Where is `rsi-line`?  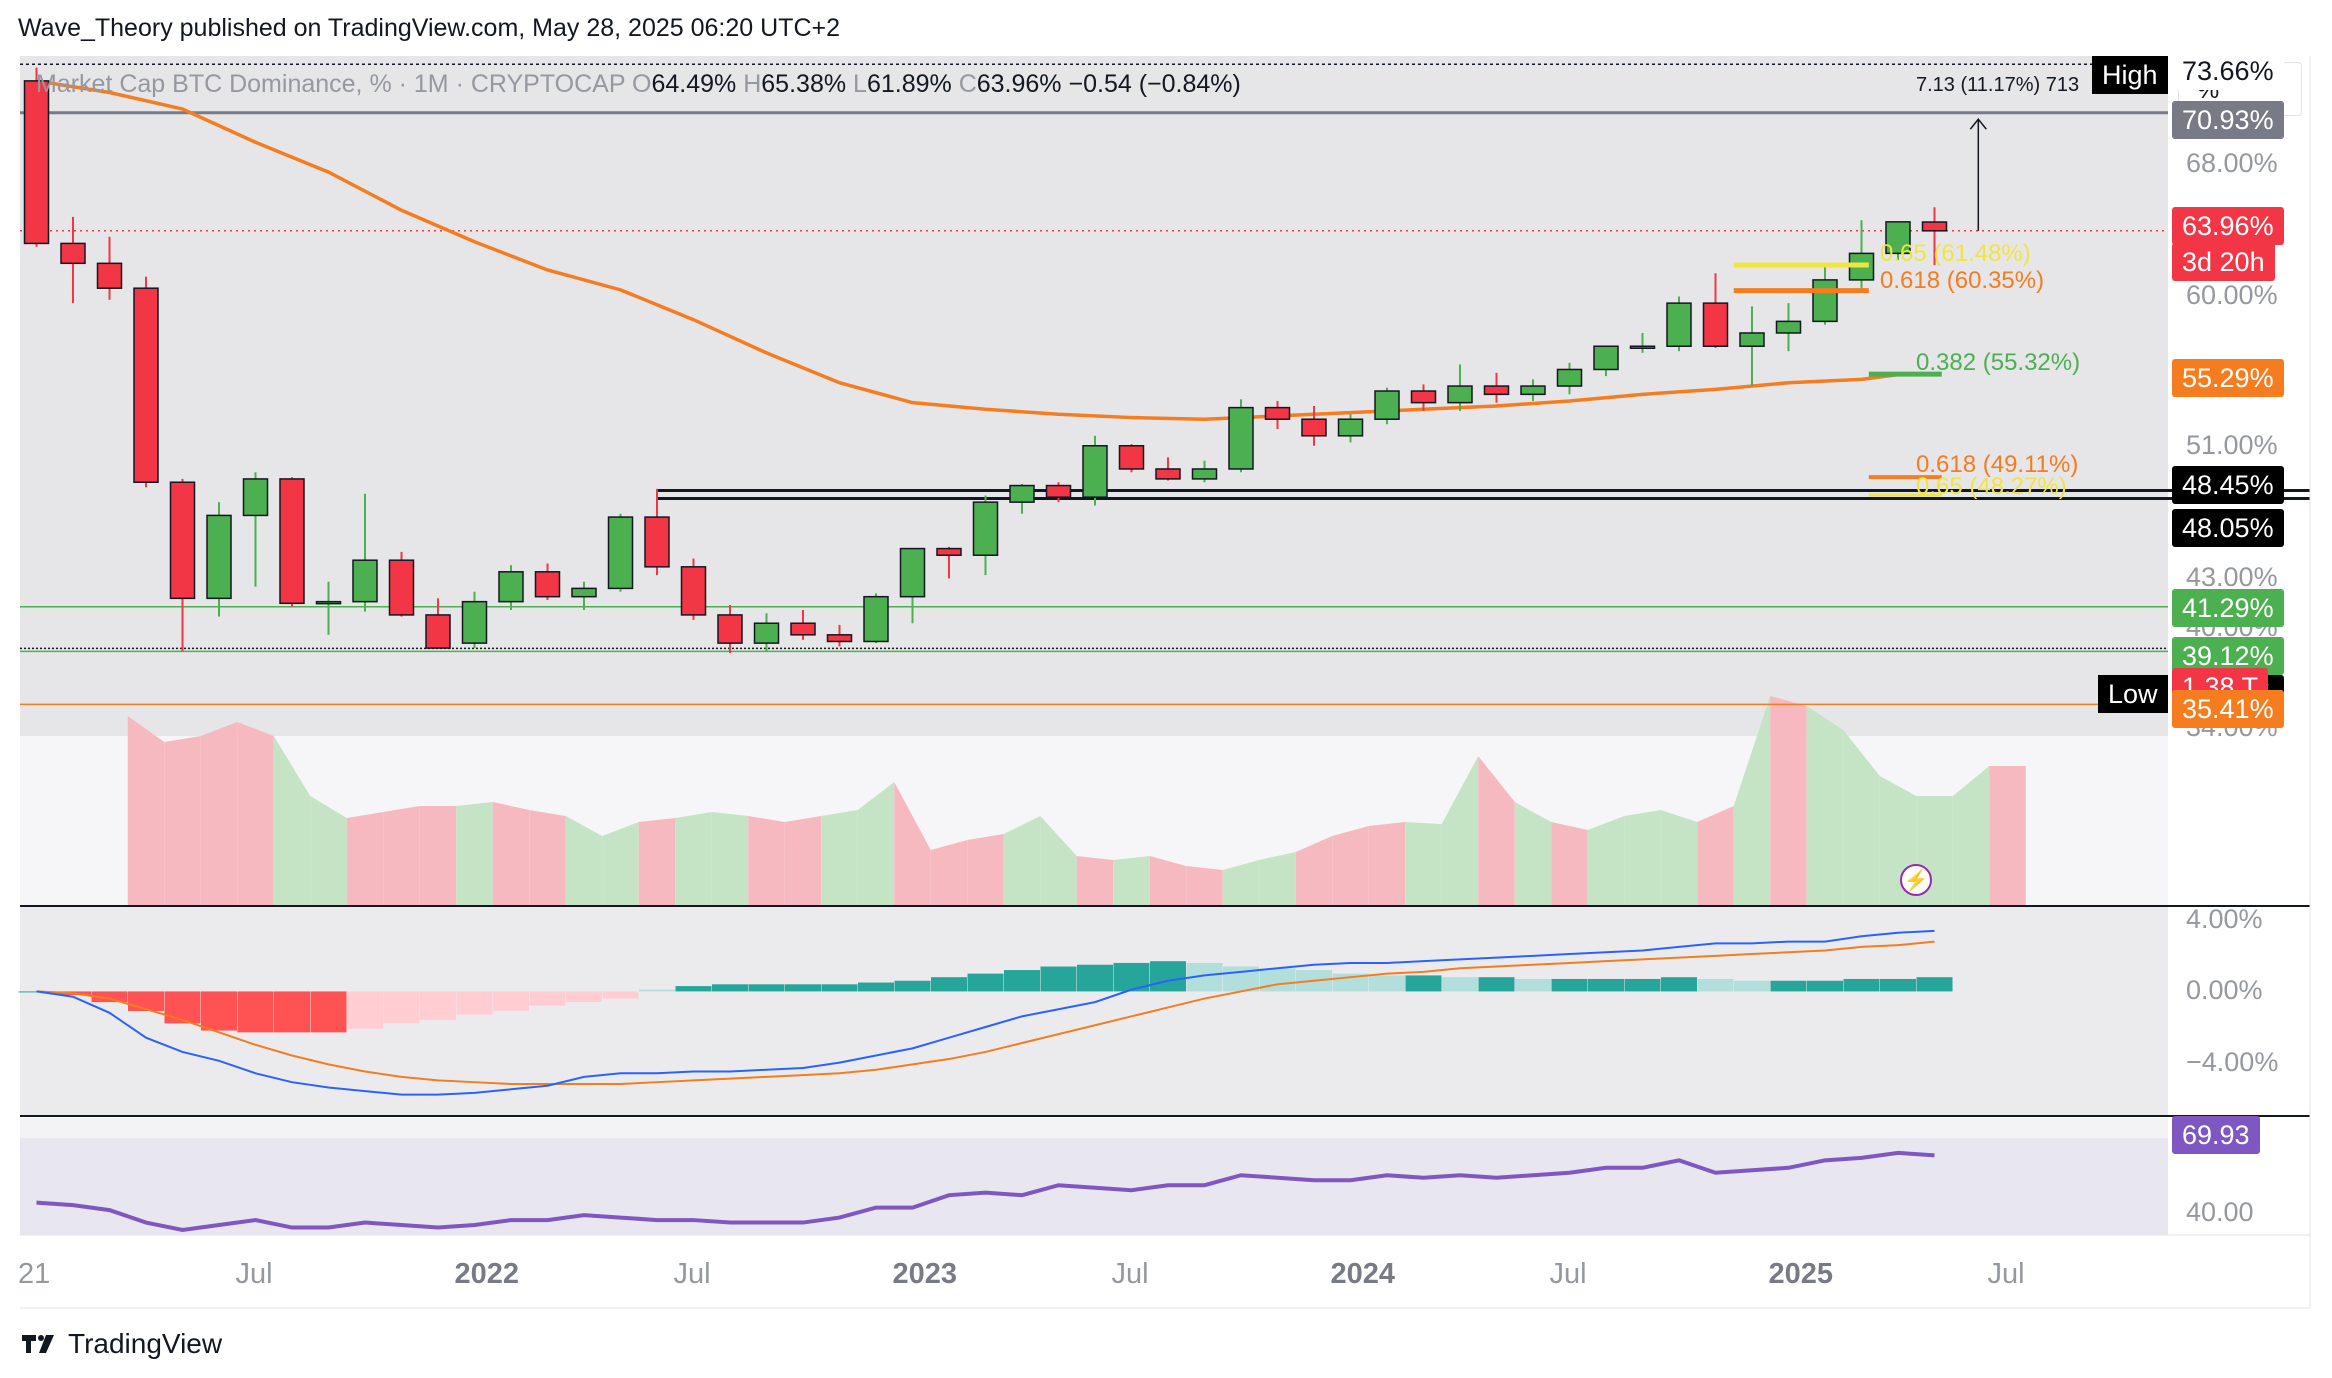
rsi-line is located at coordinates (985, 1191).